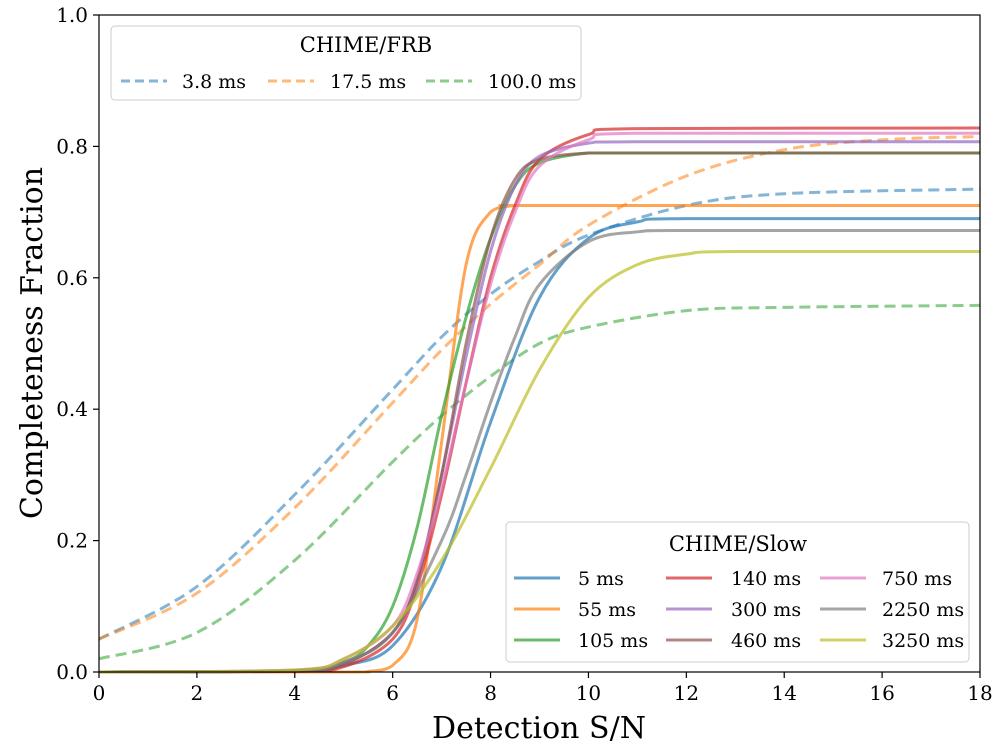  I want to click on x-tick-label: 12, so click(686, 693).